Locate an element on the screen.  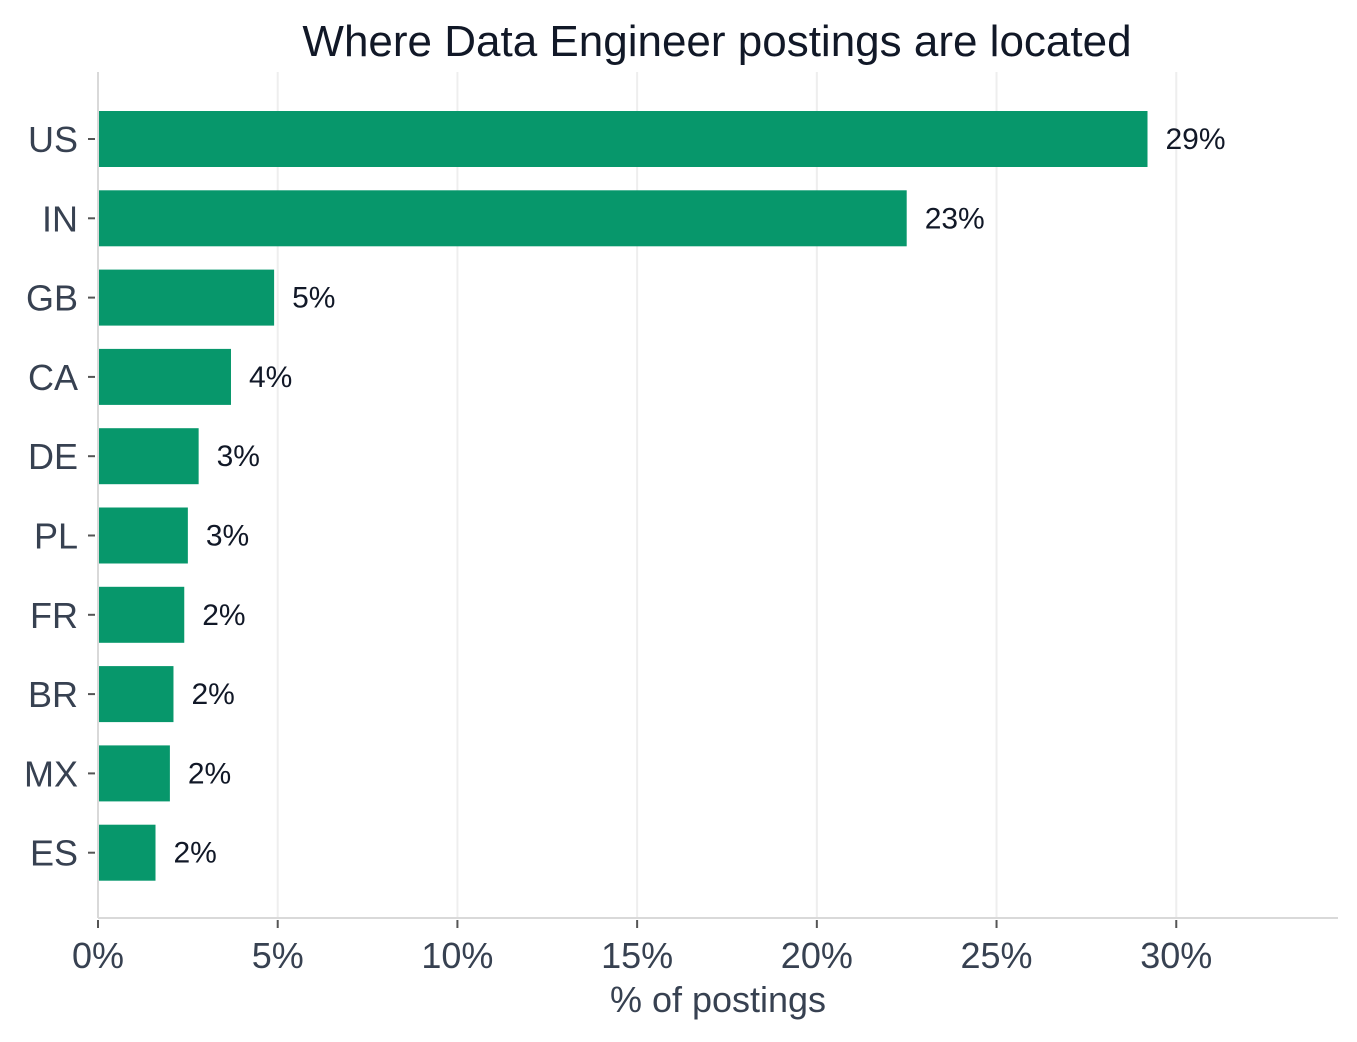
y-axis: US IN GB CA DE PL FR BR MX ES is located at coordinates (61, 495).